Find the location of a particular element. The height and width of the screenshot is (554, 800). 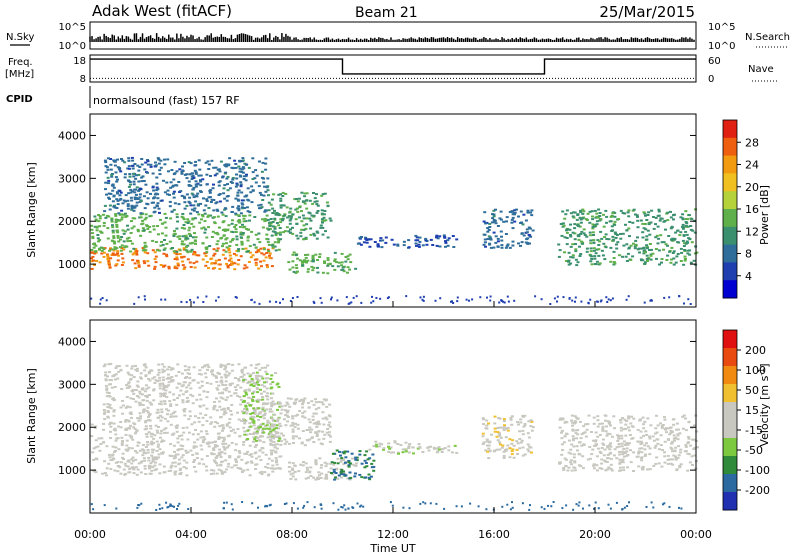

nsky-label: N.Sky is located at coordinates (20, 37).